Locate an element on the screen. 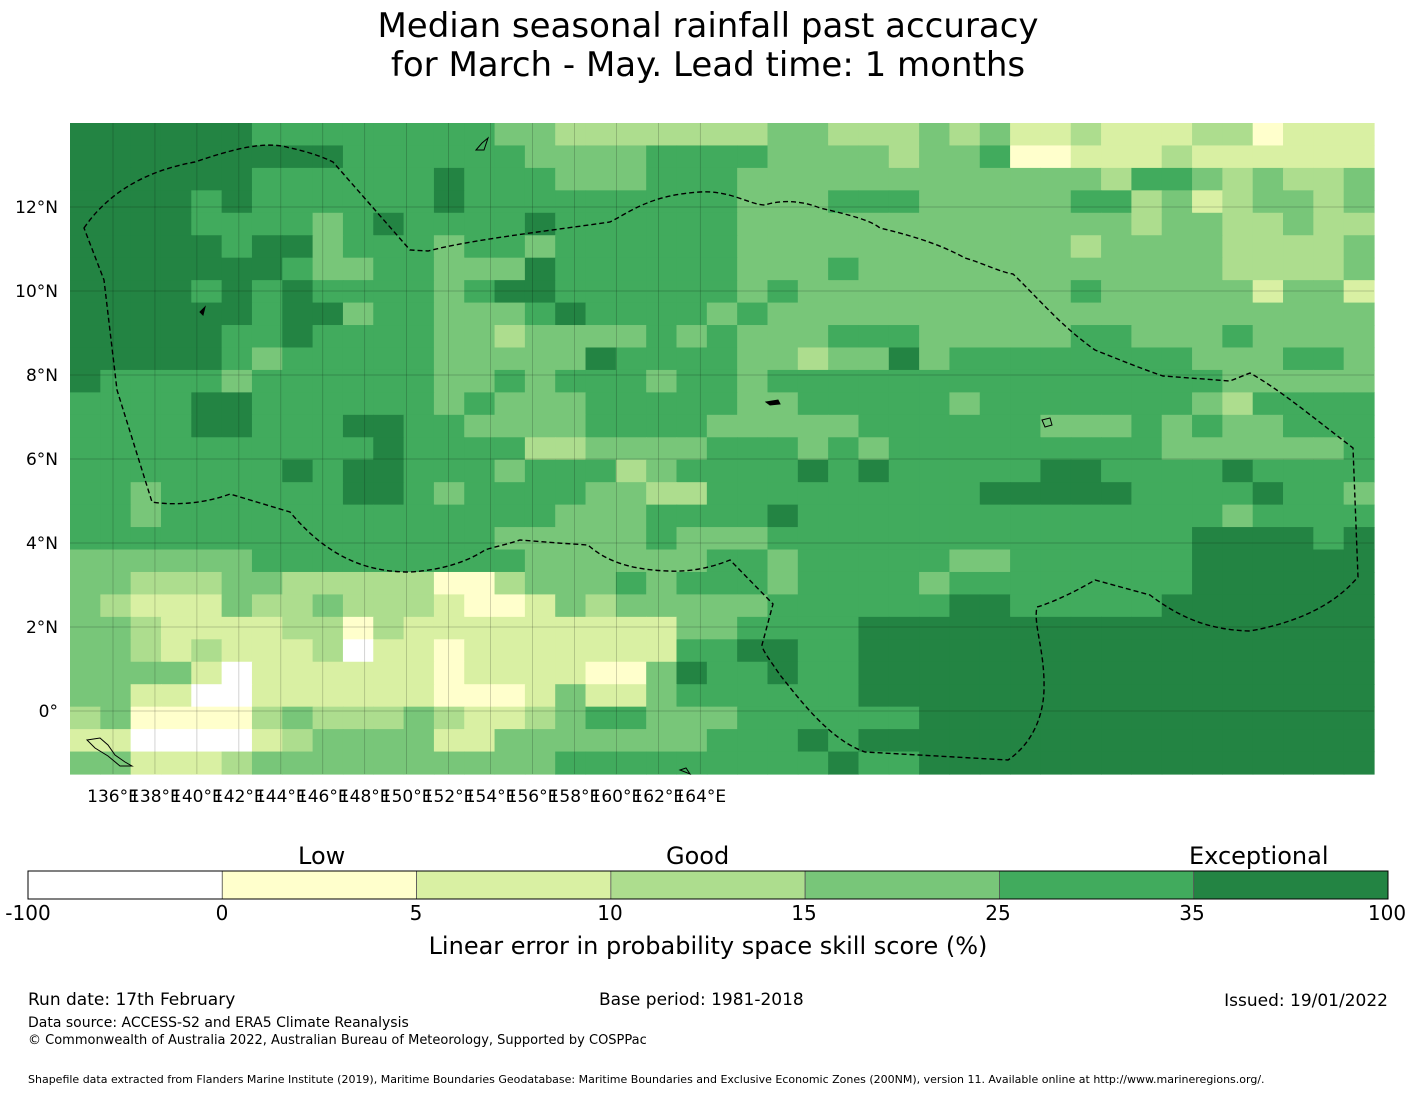 The image size is (1416, 1095). longitude-label: 138°E is located at coordinates (155, 797).